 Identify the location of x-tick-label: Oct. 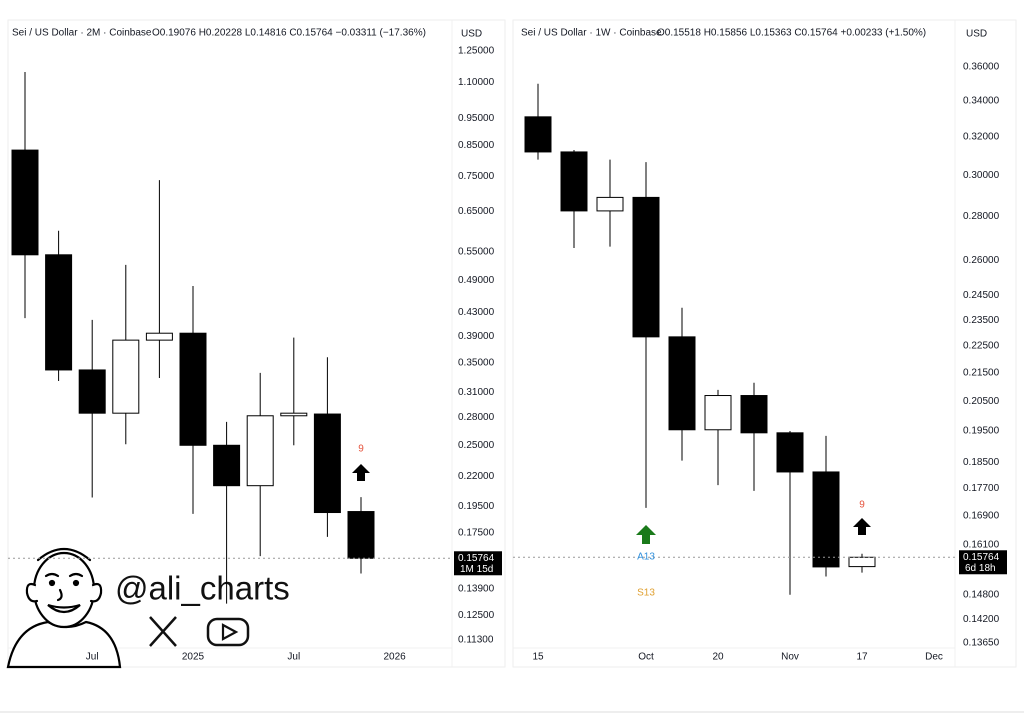
(646, 657).